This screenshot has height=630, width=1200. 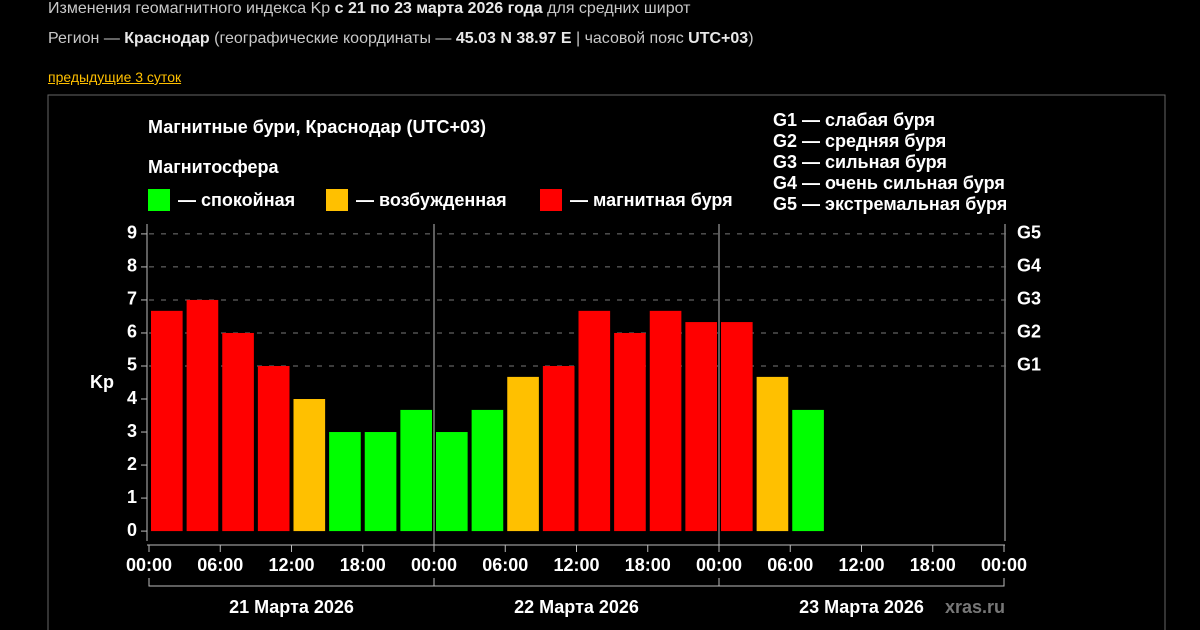 I want to click on y2-tick-label: G2, so click(x=1029, y=332).